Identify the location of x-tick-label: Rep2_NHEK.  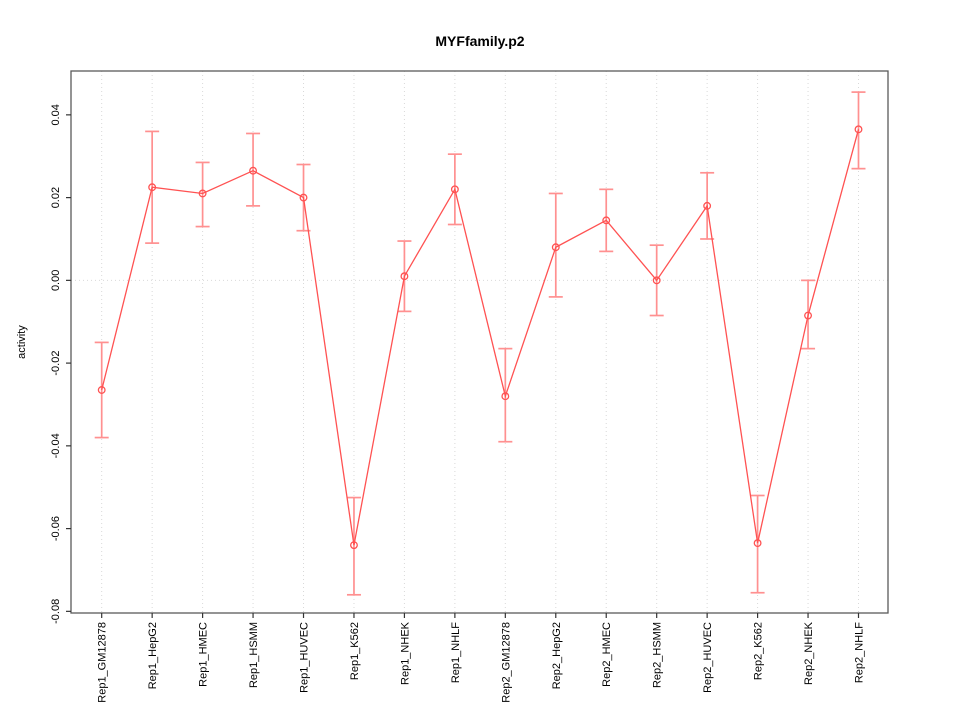
(809, 653).